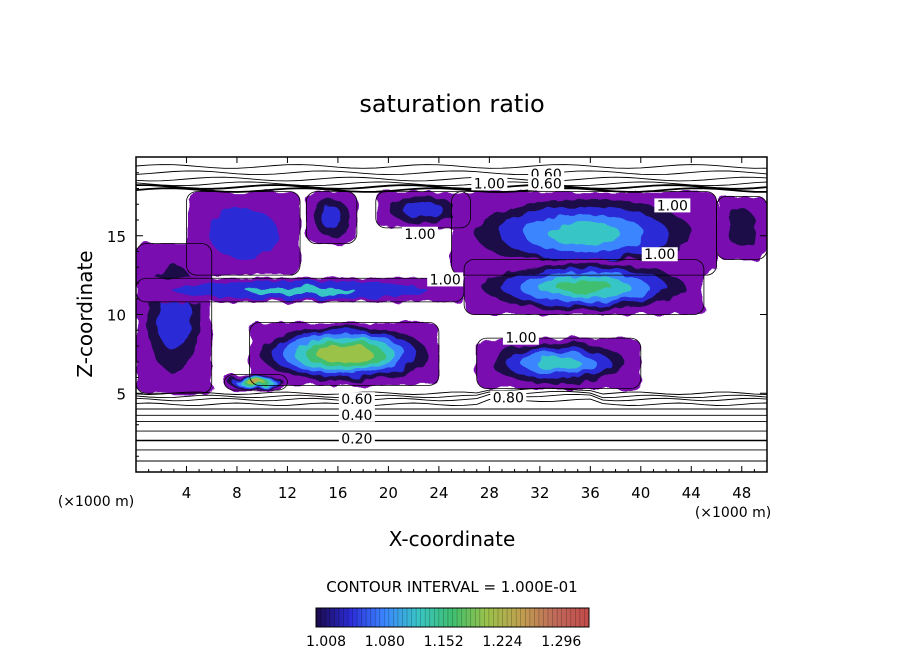 This screenshot has height=654, width=904. Describe the element at coordinates (733, 513) in the screenshot. I see `x-unit-label-right: (×1000 m)` at that location.